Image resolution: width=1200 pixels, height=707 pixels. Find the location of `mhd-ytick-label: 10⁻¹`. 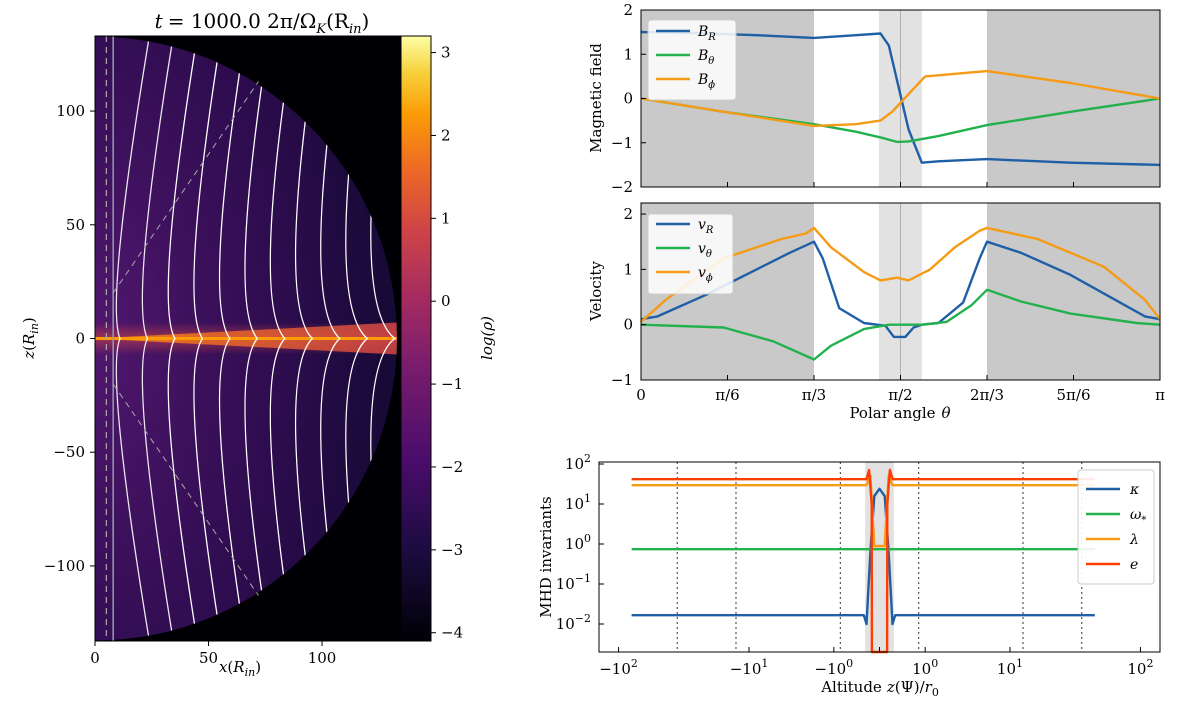

mhd-ytick-label: 10⁻¹ is located at coordinates (573, 582).